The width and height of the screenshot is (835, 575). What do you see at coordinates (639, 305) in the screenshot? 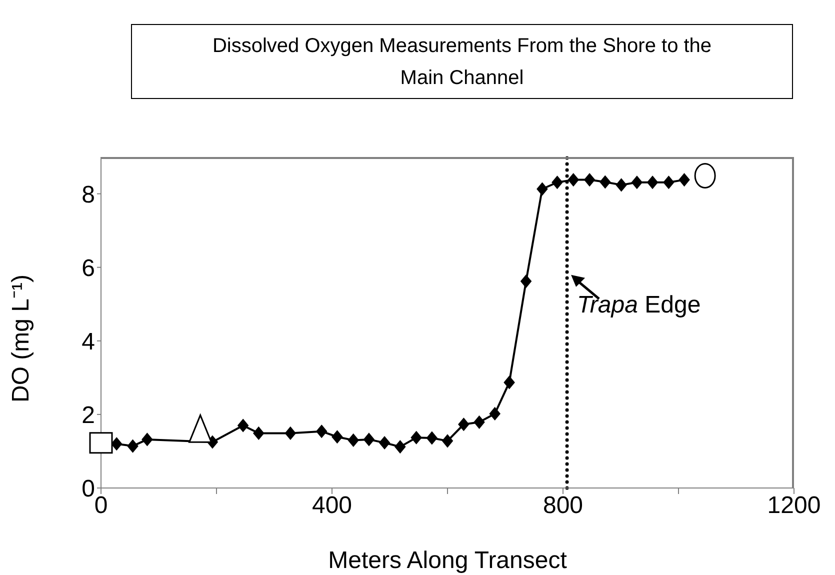
I see `ref-line-label: Trapa Edge` at bounding box center [639, 305].